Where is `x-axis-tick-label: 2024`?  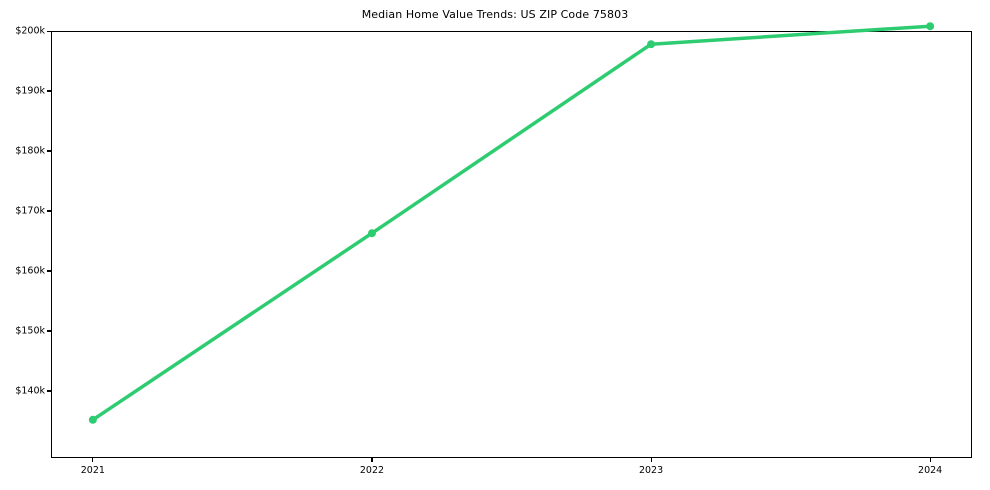 x-axis-tick-label: 2024 is located at coordinates (930, 470).